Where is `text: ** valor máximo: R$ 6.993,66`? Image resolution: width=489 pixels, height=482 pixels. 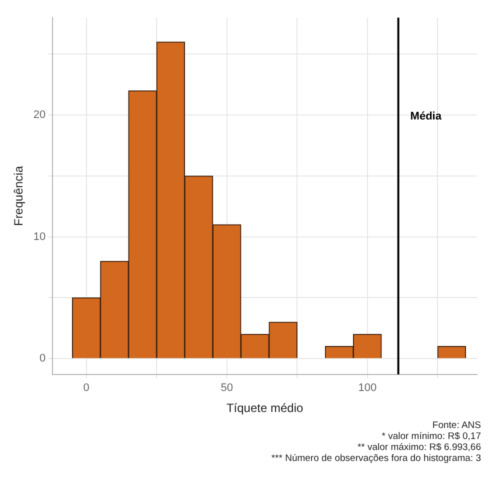 text: ** valor máximo: R$ 6.993,66 is located at coordinates (418, 447).